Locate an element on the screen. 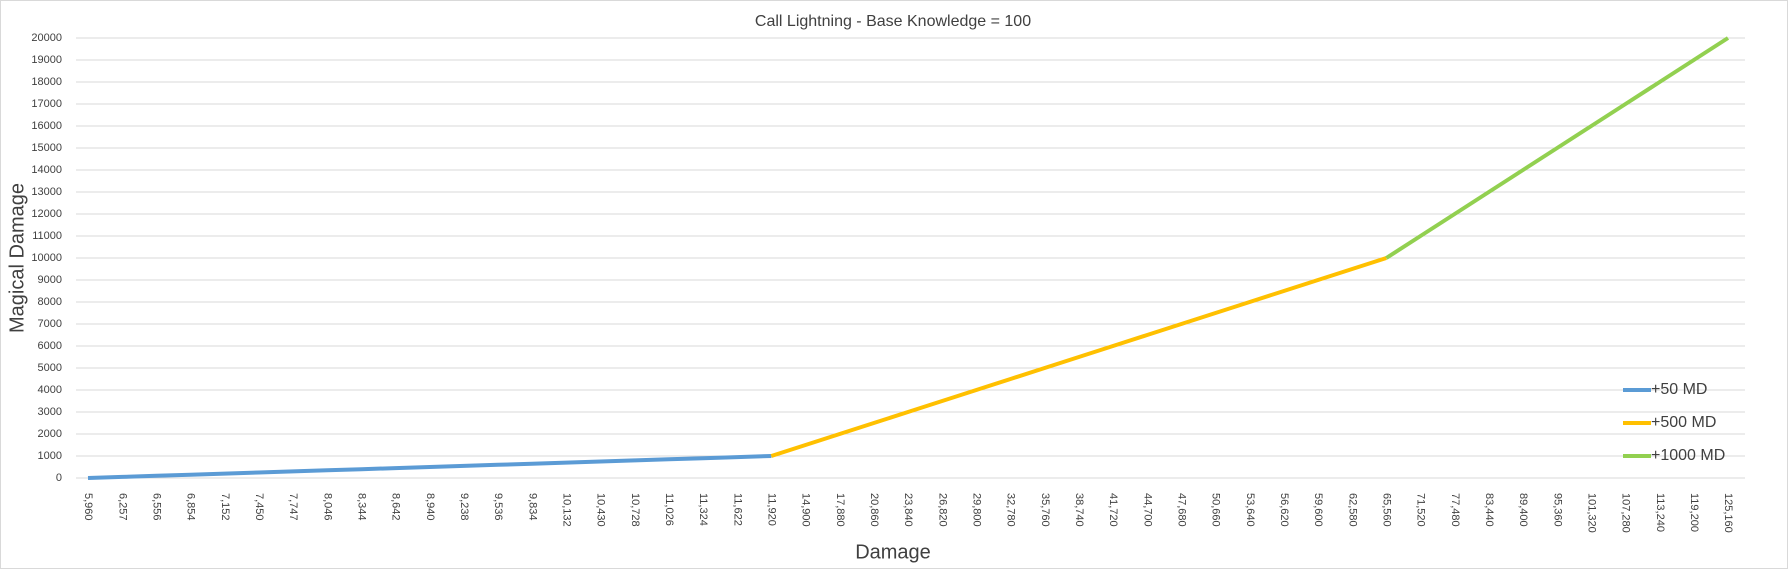  x-tick-label: 29,800 is located at coordinates (976, 510).